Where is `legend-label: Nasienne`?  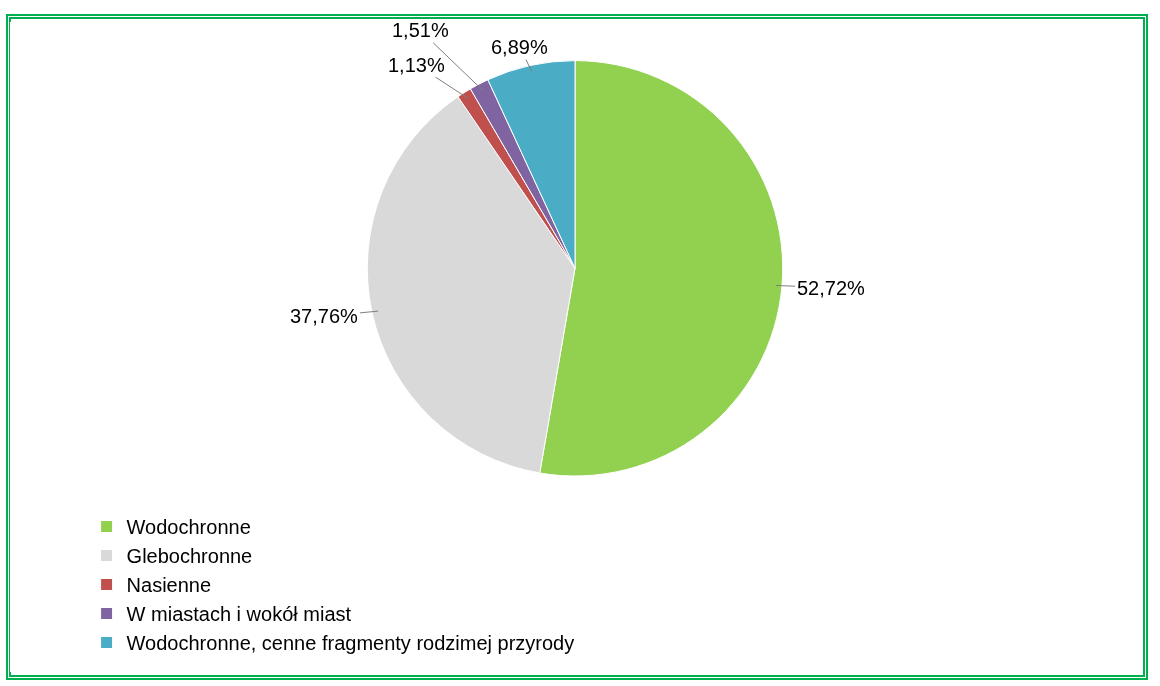
legend-label: Nasienne is located at coordinates (169, 585).